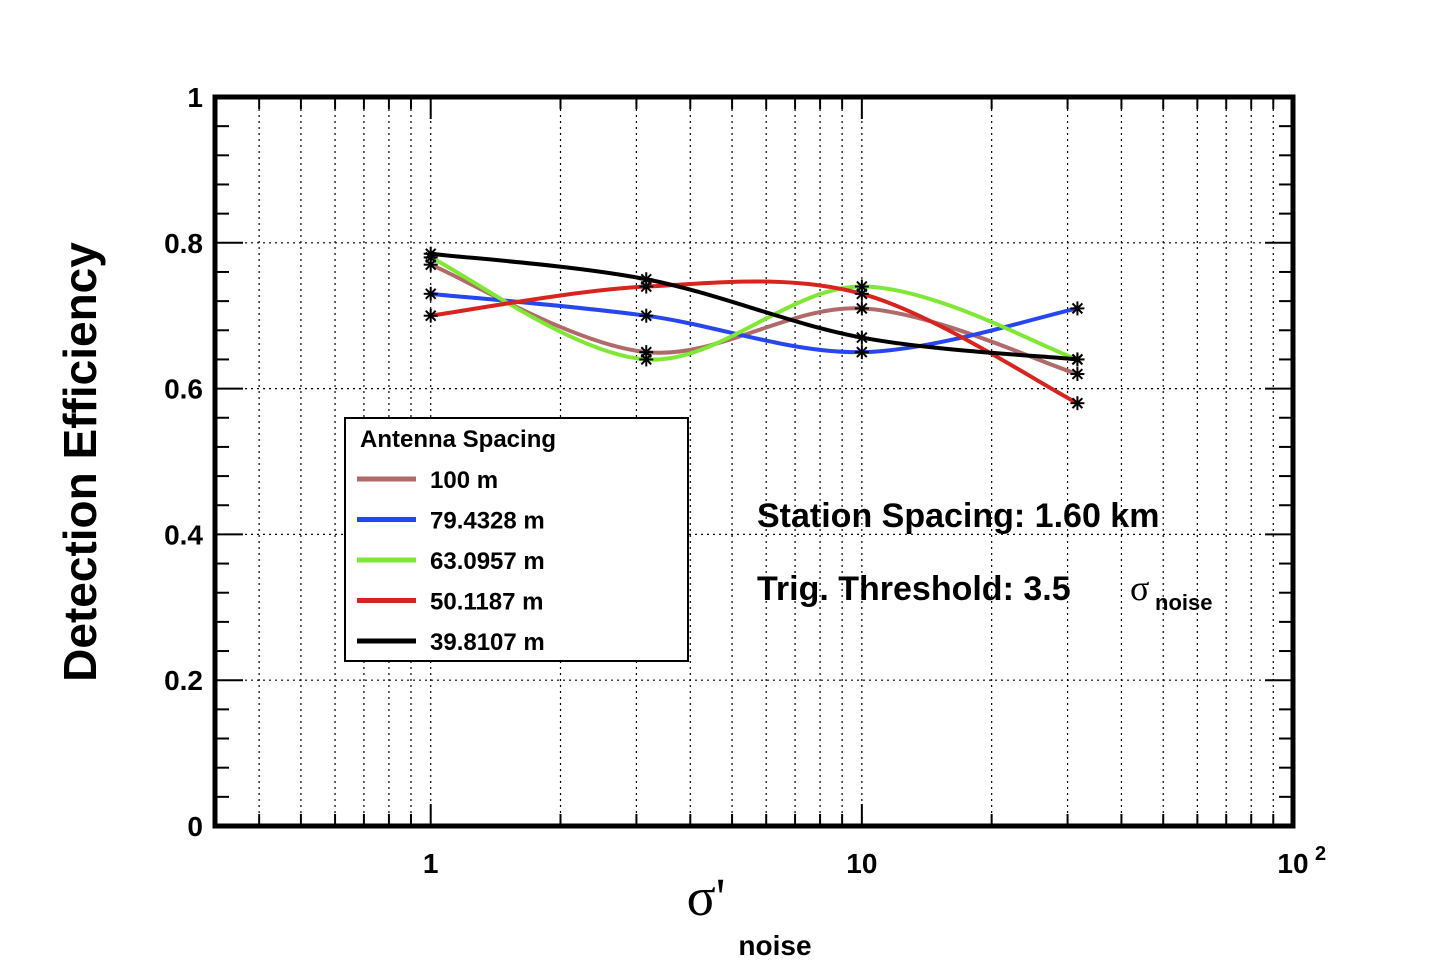 The image size is (1436, 973). Describe the element at coordinates (464, 480) in the screenshot. I see `legend-label: 100 m` at that location.